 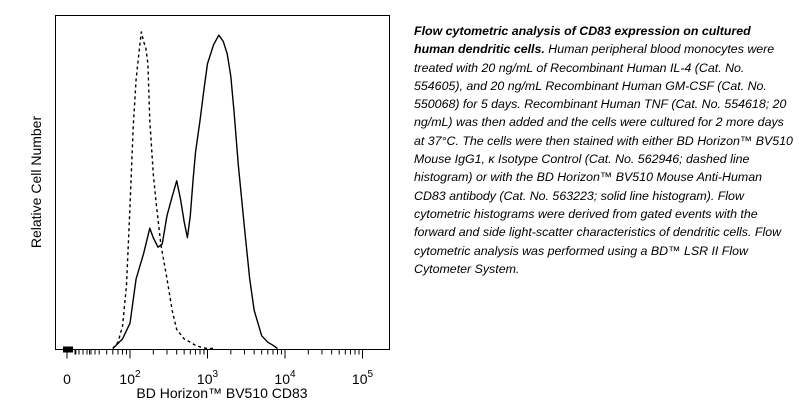 What do you see at coordinates (221, 393) in the screenshot?
I see `x-axis-label: BD Horizon™ BV510 CD83` at bounding box center [221, 393].